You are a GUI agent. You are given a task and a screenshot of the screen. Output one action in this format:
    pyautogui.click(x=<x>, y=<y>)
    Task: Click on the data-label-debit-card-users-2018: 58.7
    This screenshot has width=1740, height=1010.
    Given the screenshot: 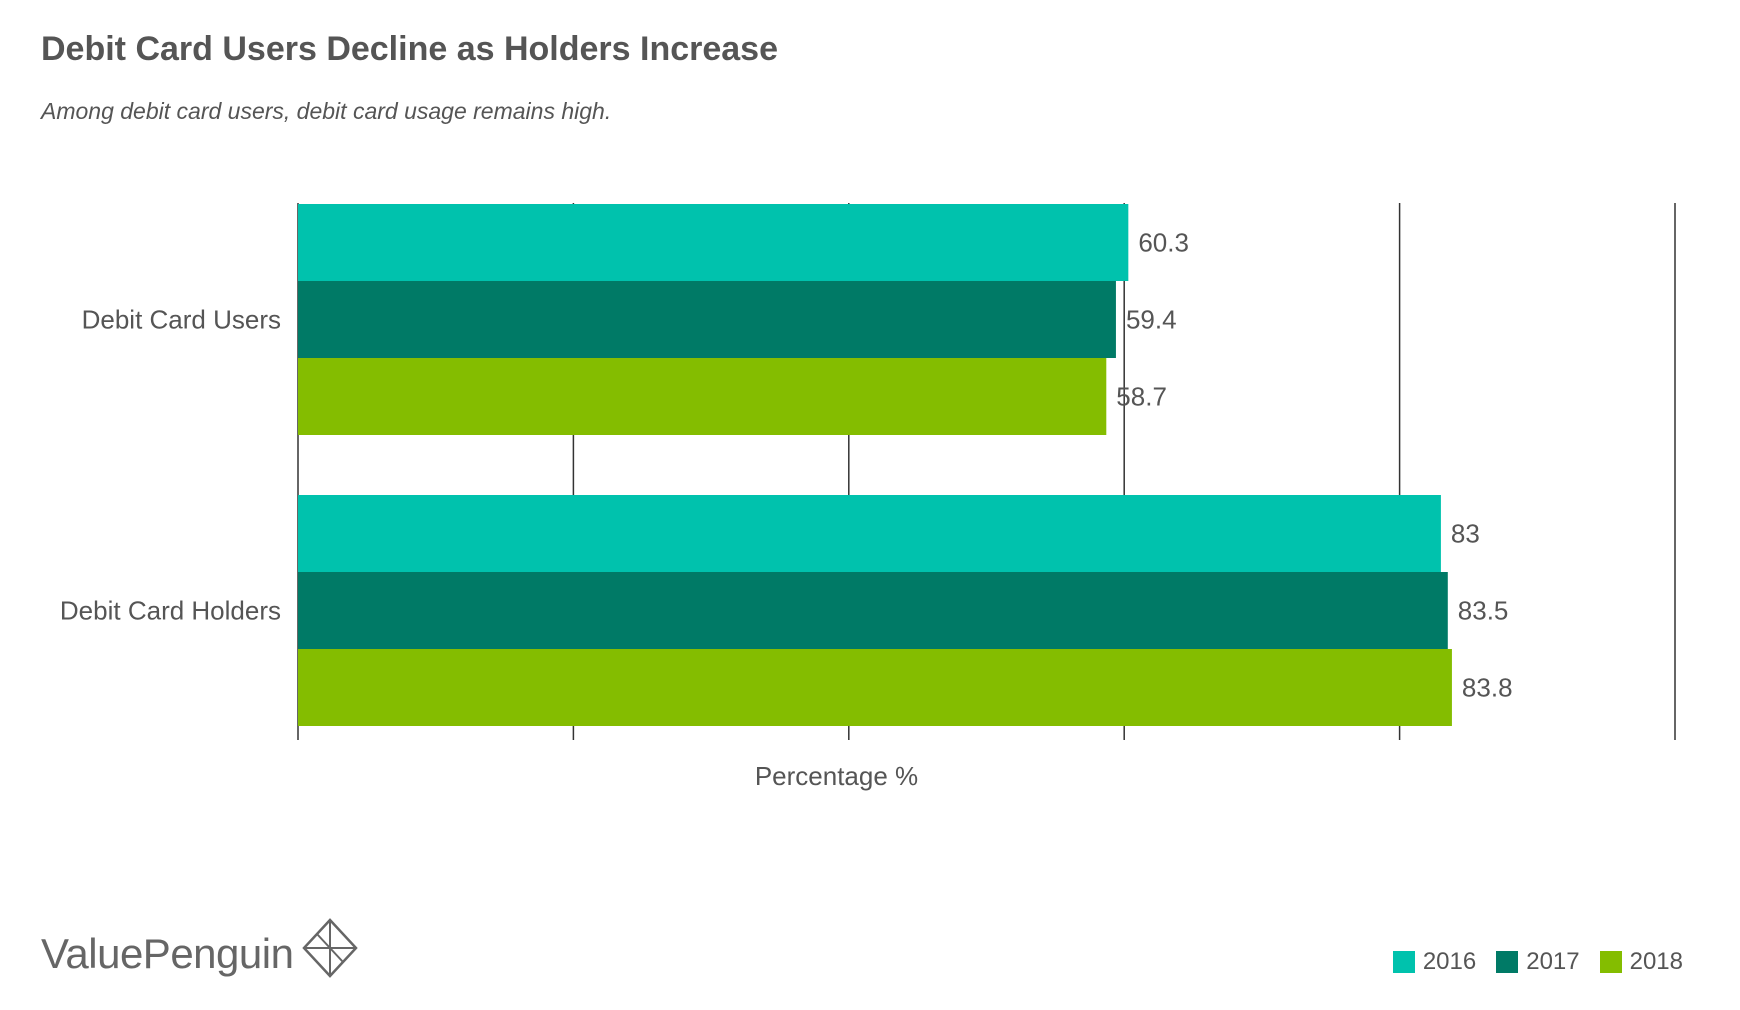 What is the action you would take?
    pyautogui.click(x=1141, y=397)
    